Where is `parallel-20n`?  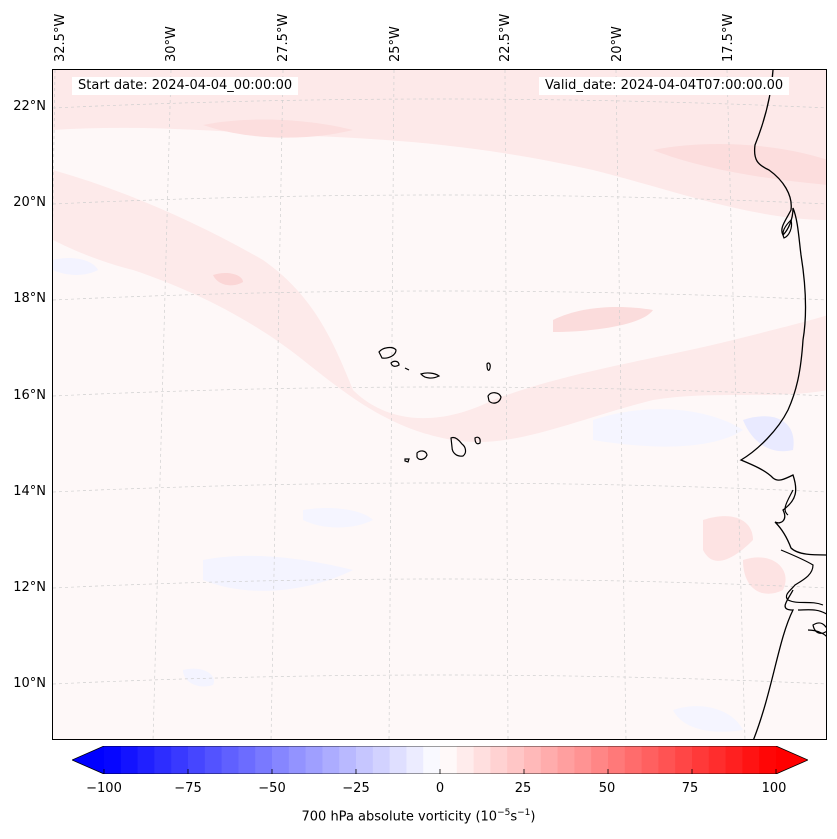 parallel-20n is located at coordinates (439, 199).